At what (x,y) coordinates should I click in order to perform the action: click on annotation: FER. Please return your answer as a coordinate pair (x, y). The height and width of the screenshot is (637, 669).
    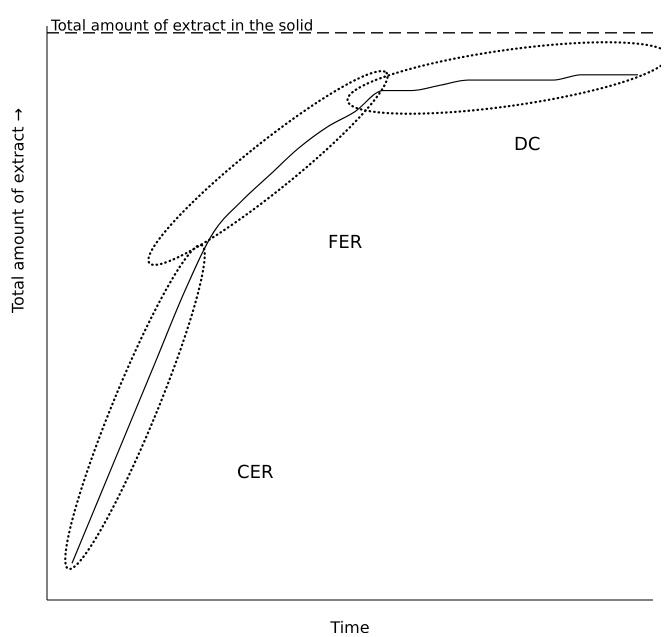
    Looking at the image, I should click on (345, 242).